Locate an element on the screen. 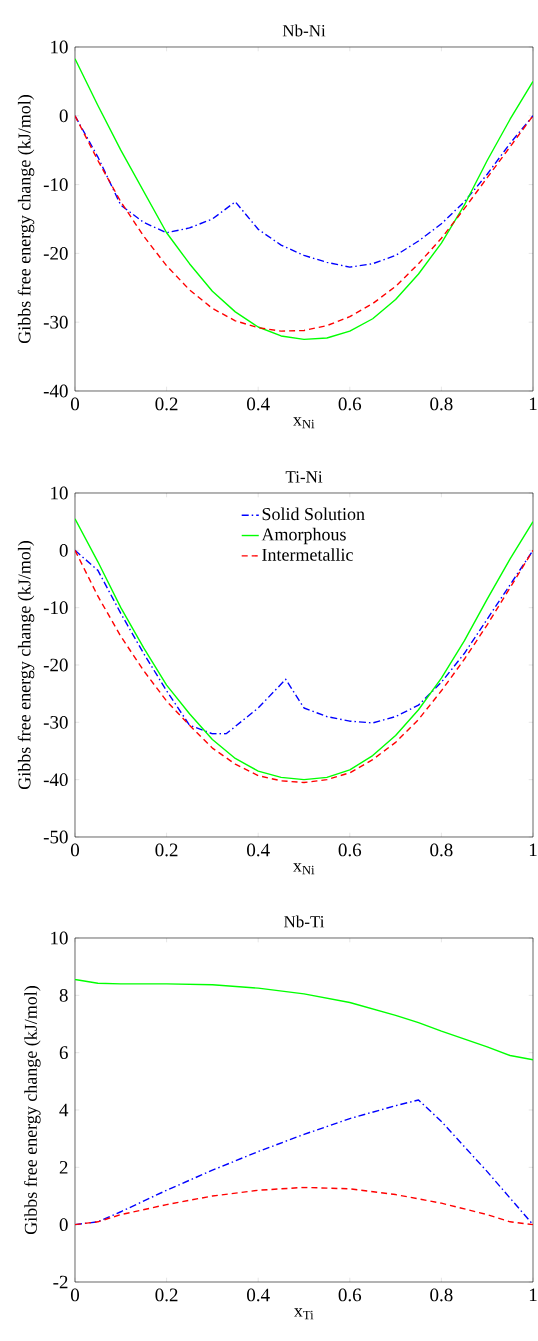  chart-title: Nb-Ni is located at coordinates (304, 30).